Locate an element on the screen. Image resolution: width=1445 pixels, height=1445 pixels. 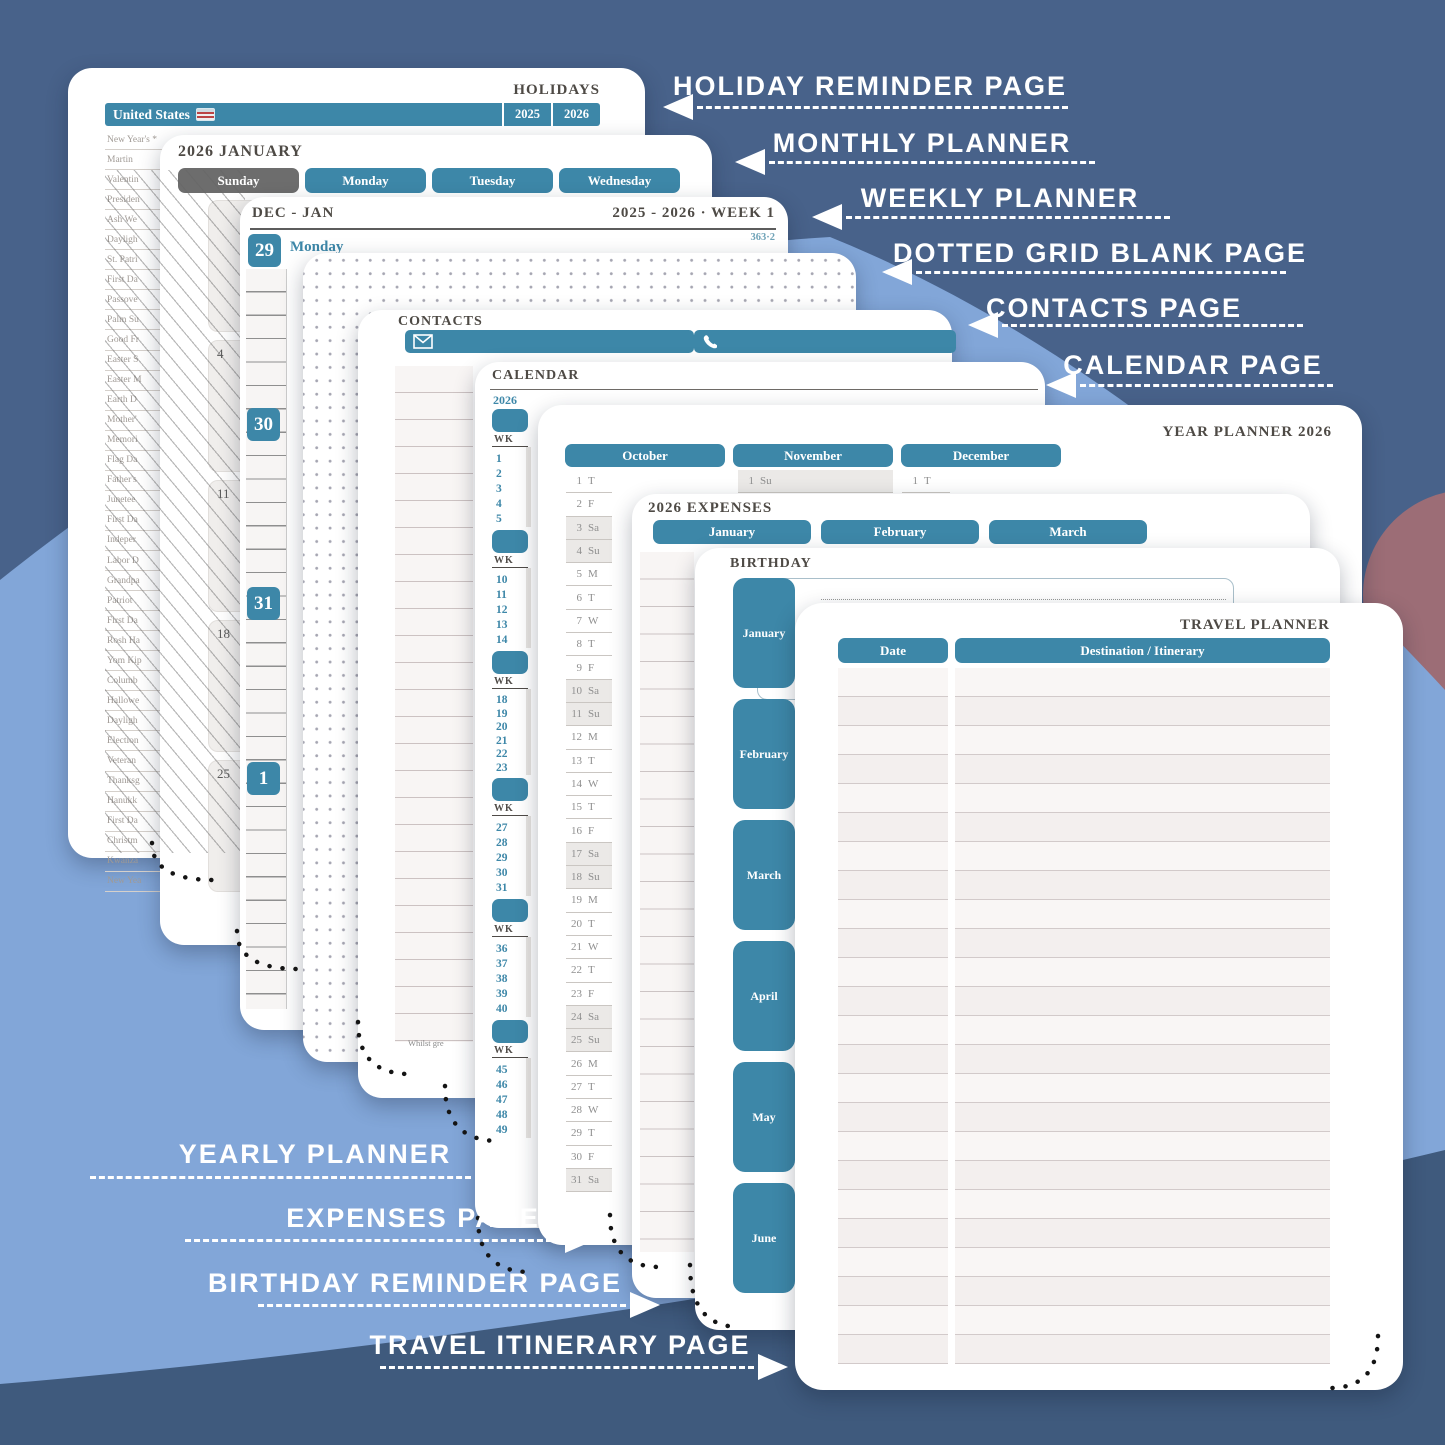
arrow-expenses is located at coordinates (390, 1240).